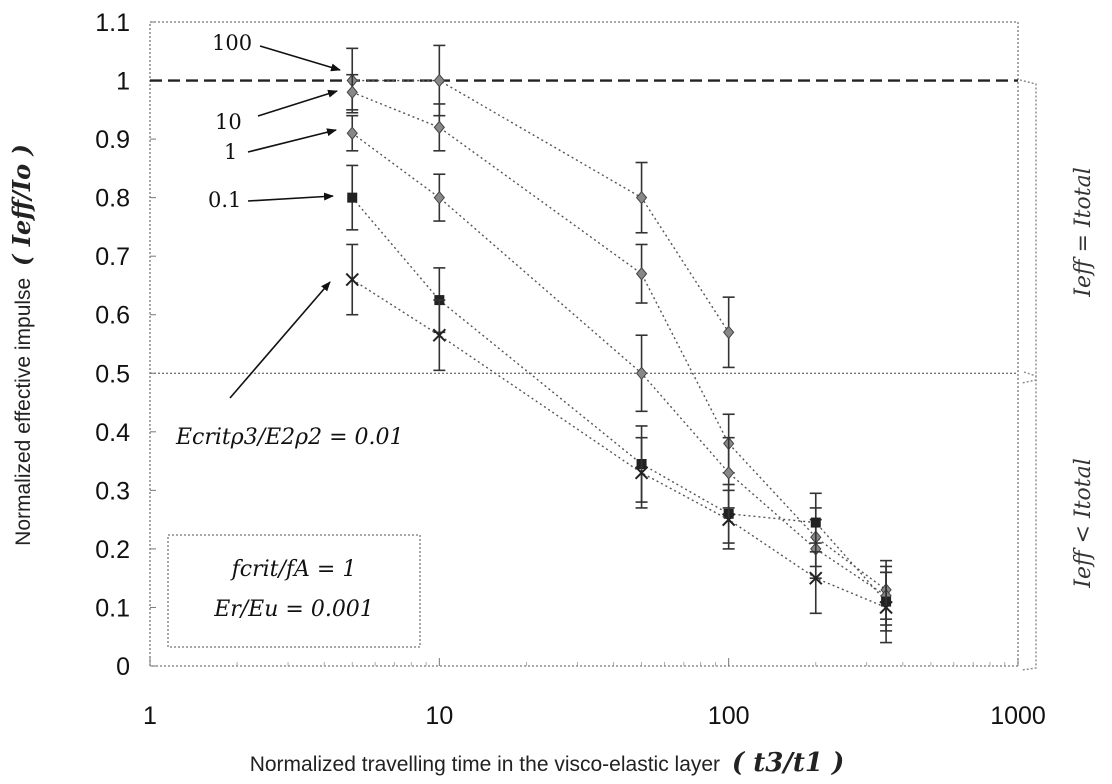 This screenshot has width=1112, height=784. I want to click on x-axis: 1 10 100 1000, so click(594, 694).